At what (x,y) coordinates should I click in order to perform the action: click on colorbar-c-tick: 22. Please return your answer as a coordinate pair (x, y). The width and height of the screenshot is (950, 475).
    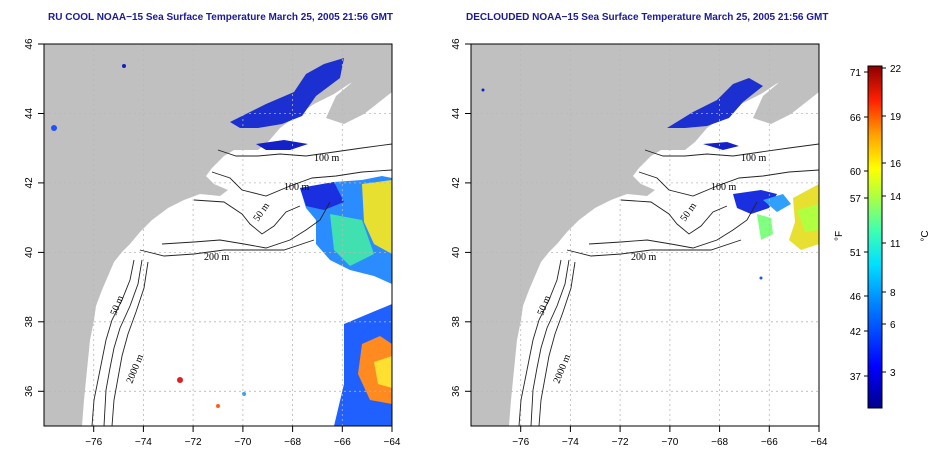
    Looking at the image, I should click on (896, 69).